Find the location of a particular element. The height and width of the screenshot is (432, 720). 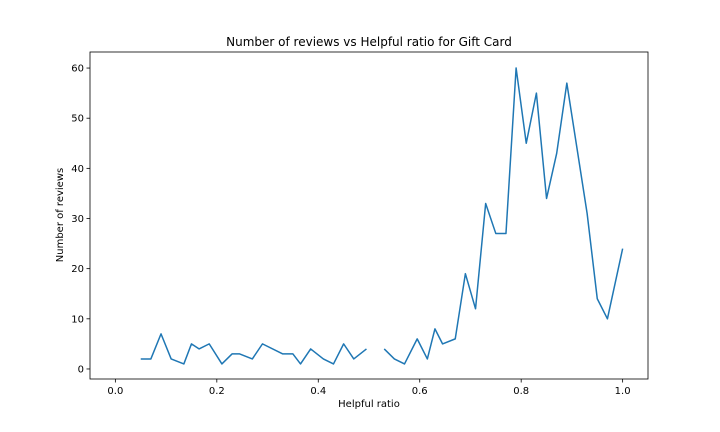

x-tick-label: 0.6 is located at coordinates (420, 391).